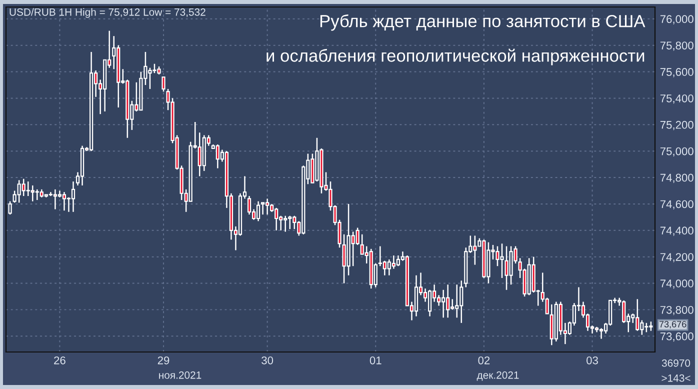 The height and width of the screenshot is (389, 698). What do you see at coordinates (592, 360) in the screenshot?
I see `x-tick-label: 03` at bounding box center [592, 360].